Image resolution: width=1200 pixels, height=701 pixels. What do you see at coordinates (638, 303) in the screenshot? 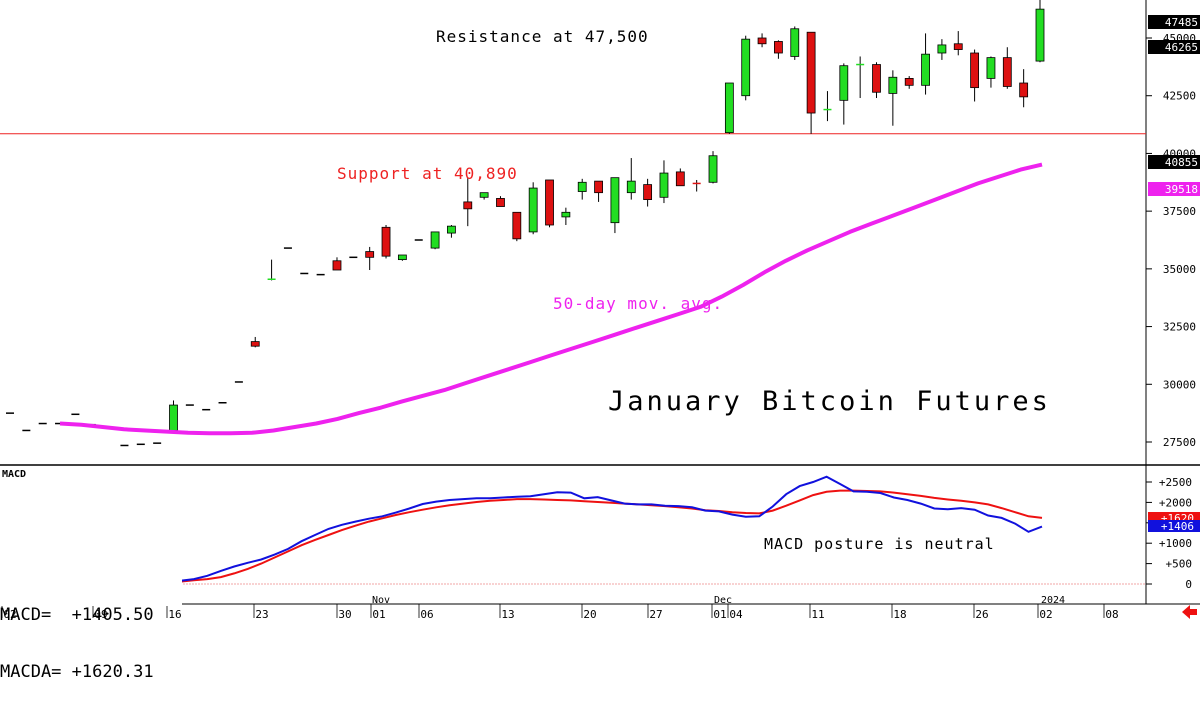
I see `moving-average-annotation: 50-day mov. avg.` at bounding box center [638, 303].